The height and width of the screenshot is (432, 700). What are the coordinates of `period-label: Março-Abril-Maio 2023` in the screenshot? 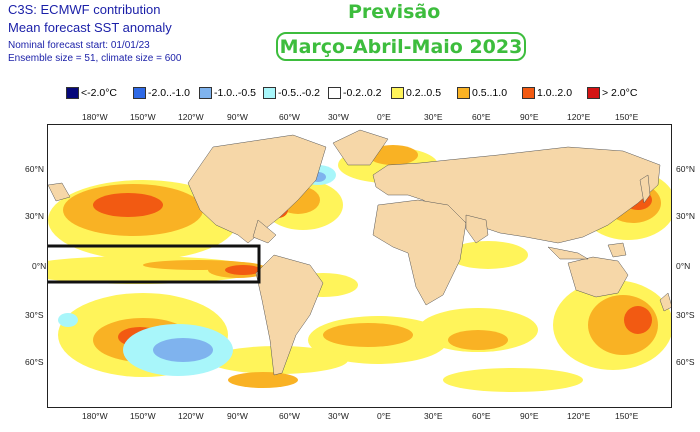 It's located at (401, 46).